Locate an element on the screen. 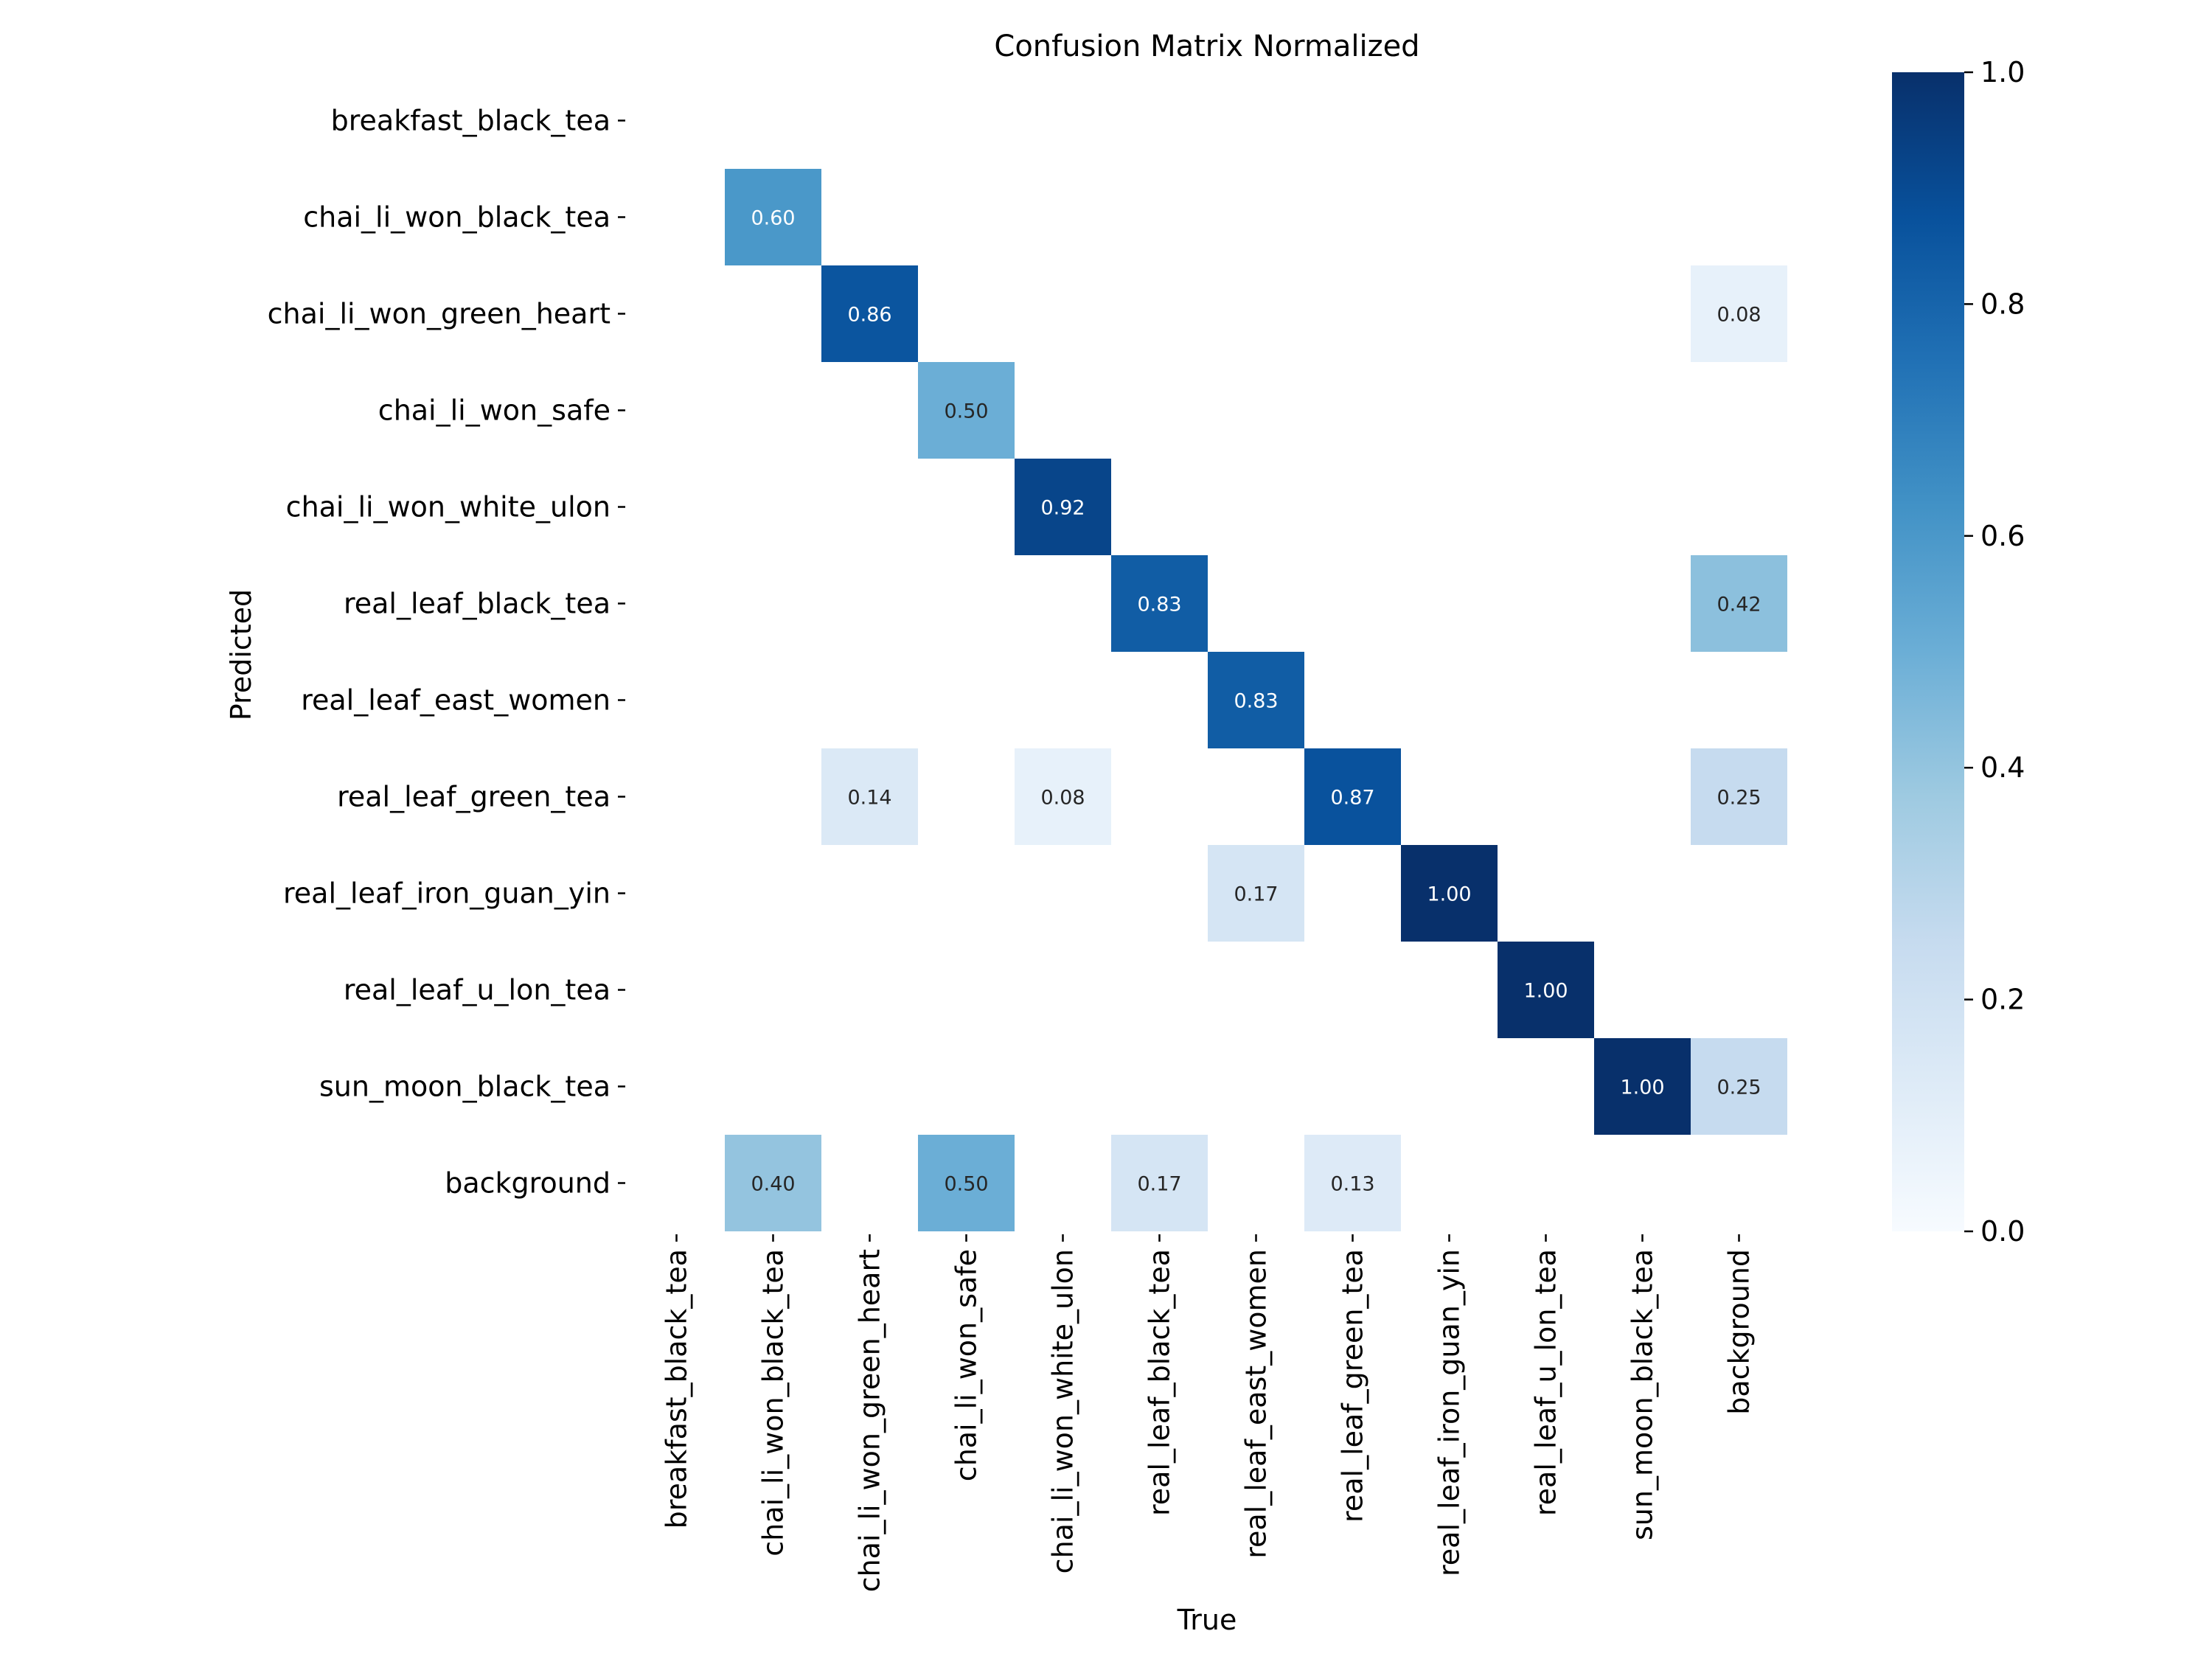 This screenshot has width=2212, height=1659. y-tick-label: real_leaf_green_tea is located at coordinates (474, 797).